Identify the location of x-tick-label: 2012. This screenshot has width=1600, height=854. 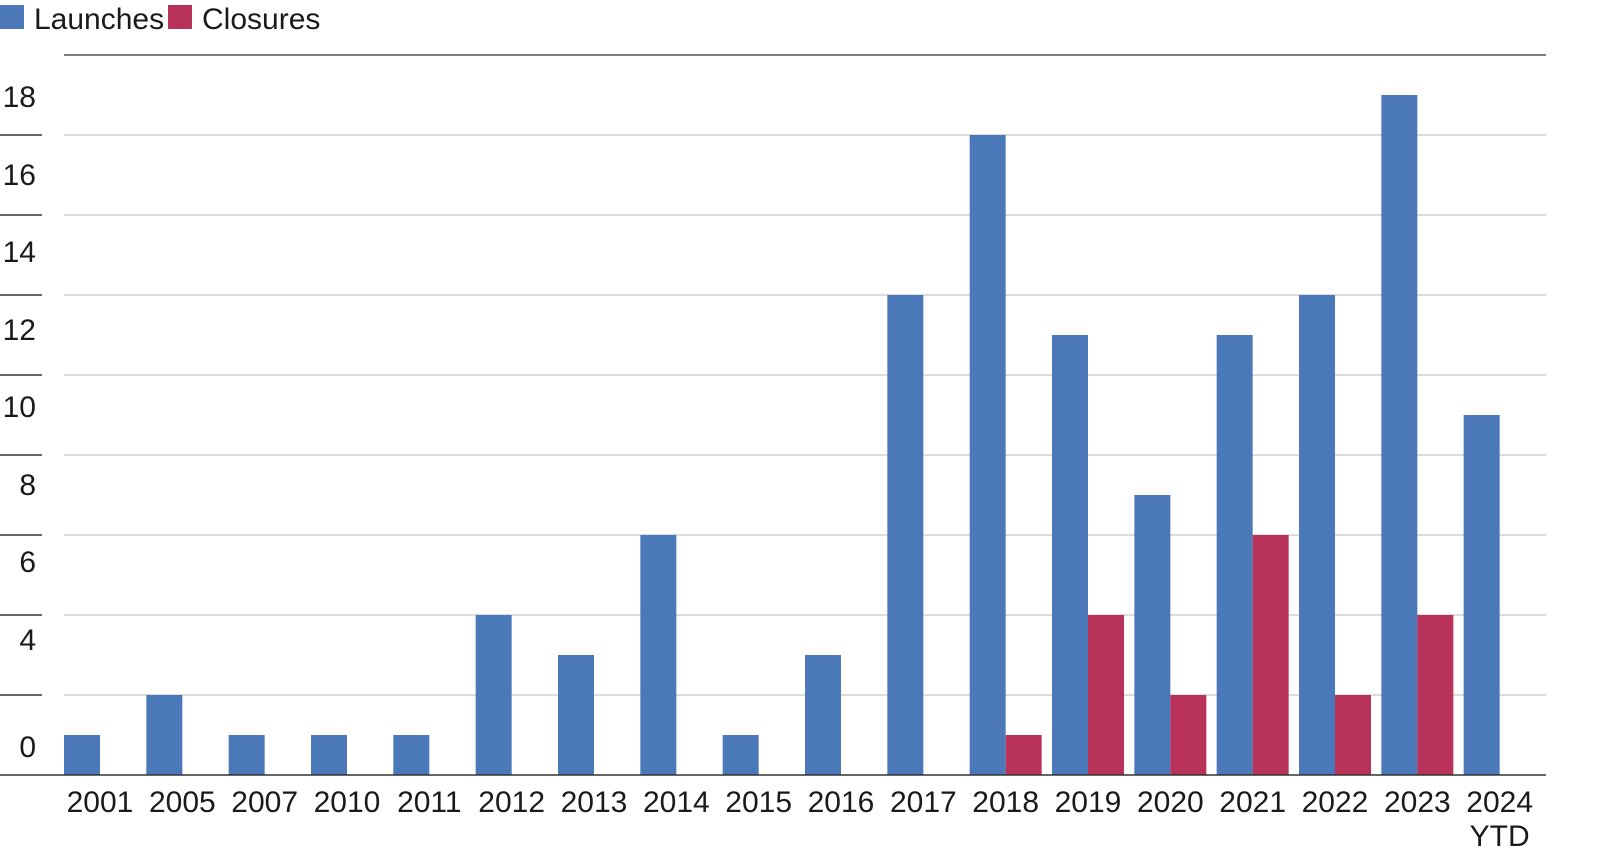
(511, 802).